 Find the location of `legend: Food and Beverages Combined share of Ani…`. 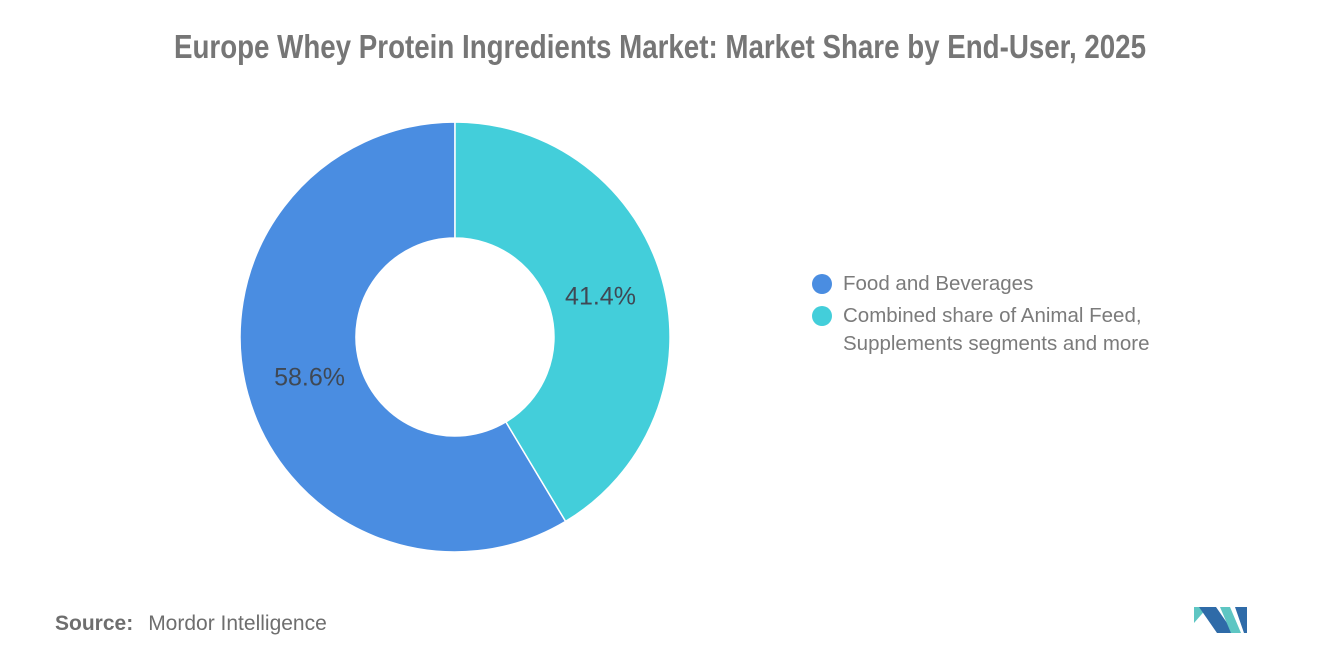

legend: Food and Beverages Combined share of Ani… is located at coordinates (1002, 314).